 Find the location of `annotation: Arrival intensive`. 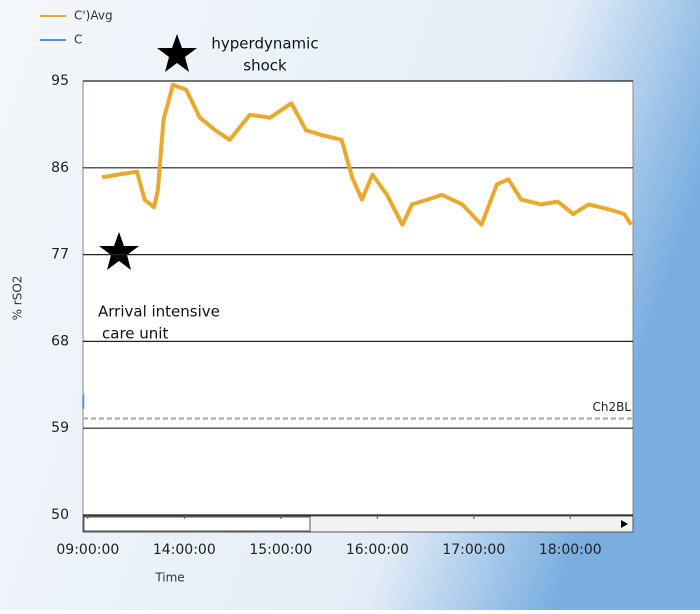

annotation: Arrival intensive is located at coordinates (159, 312).